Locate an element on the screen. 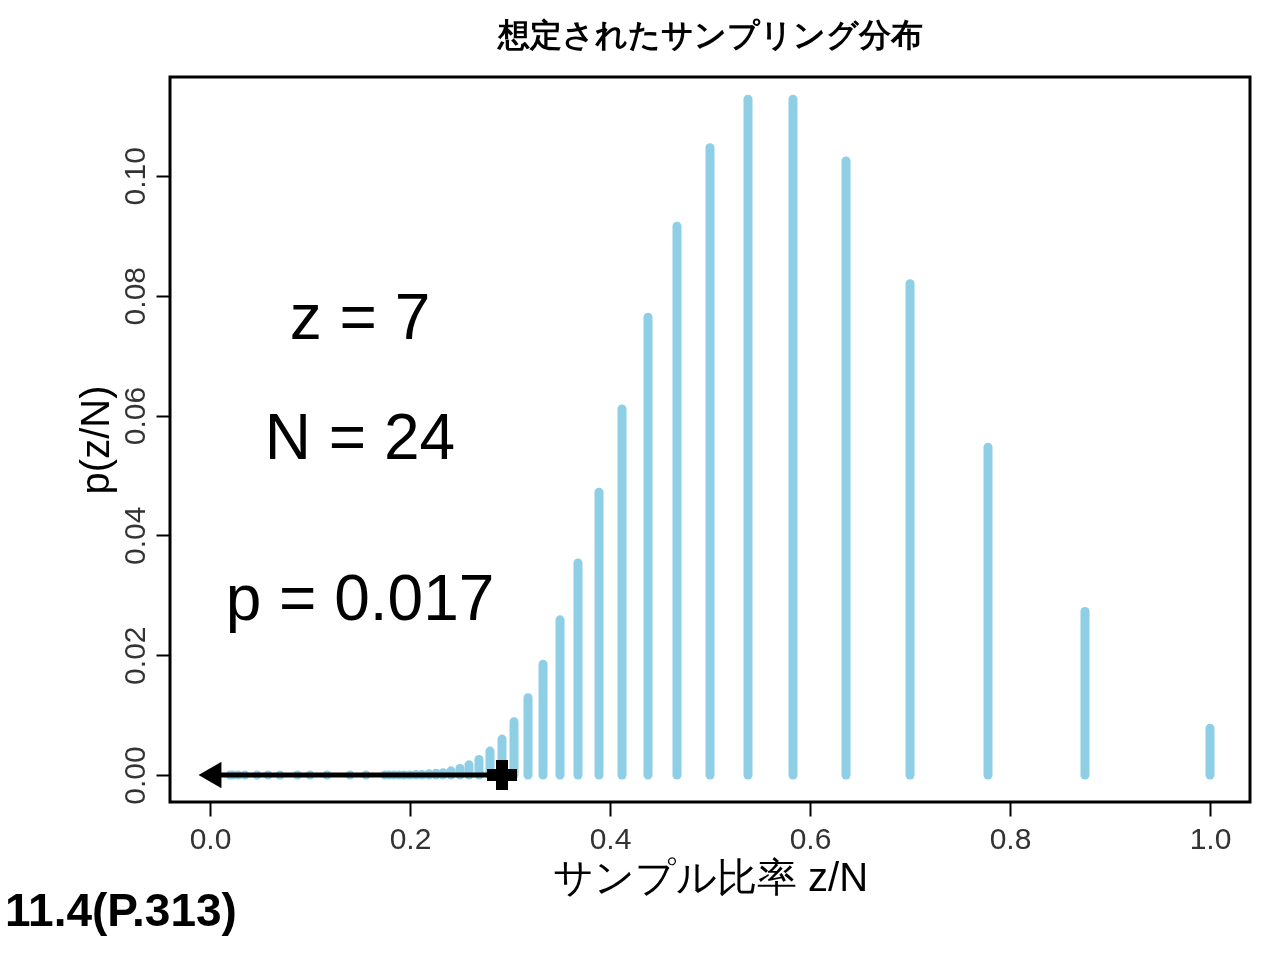 The image size is (1283, 956). y-tick-label: 0.02 is located at coordinates (134, 655).